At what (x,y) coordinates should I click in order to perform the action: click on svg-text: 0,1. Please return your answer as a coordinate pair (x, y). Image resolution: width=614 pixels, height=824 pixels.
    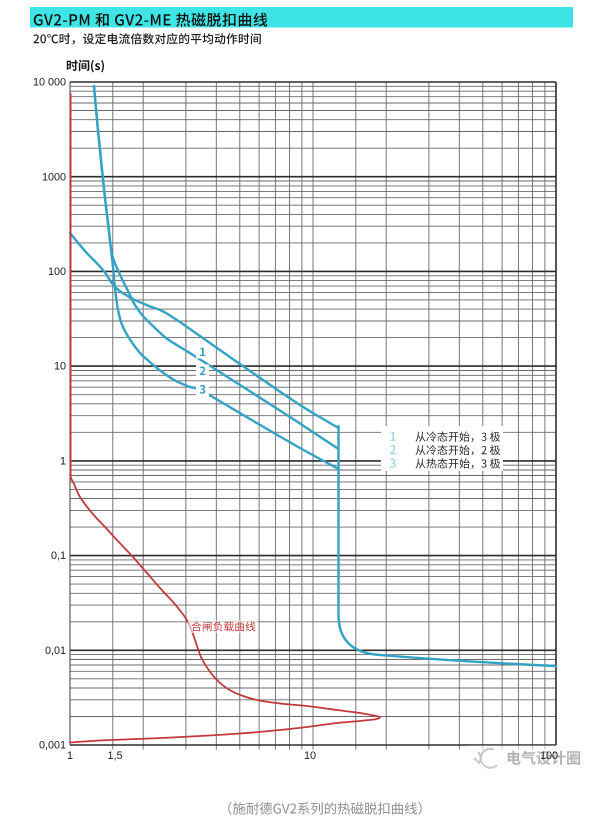
    Looking at the image, I should click on (58, 556).